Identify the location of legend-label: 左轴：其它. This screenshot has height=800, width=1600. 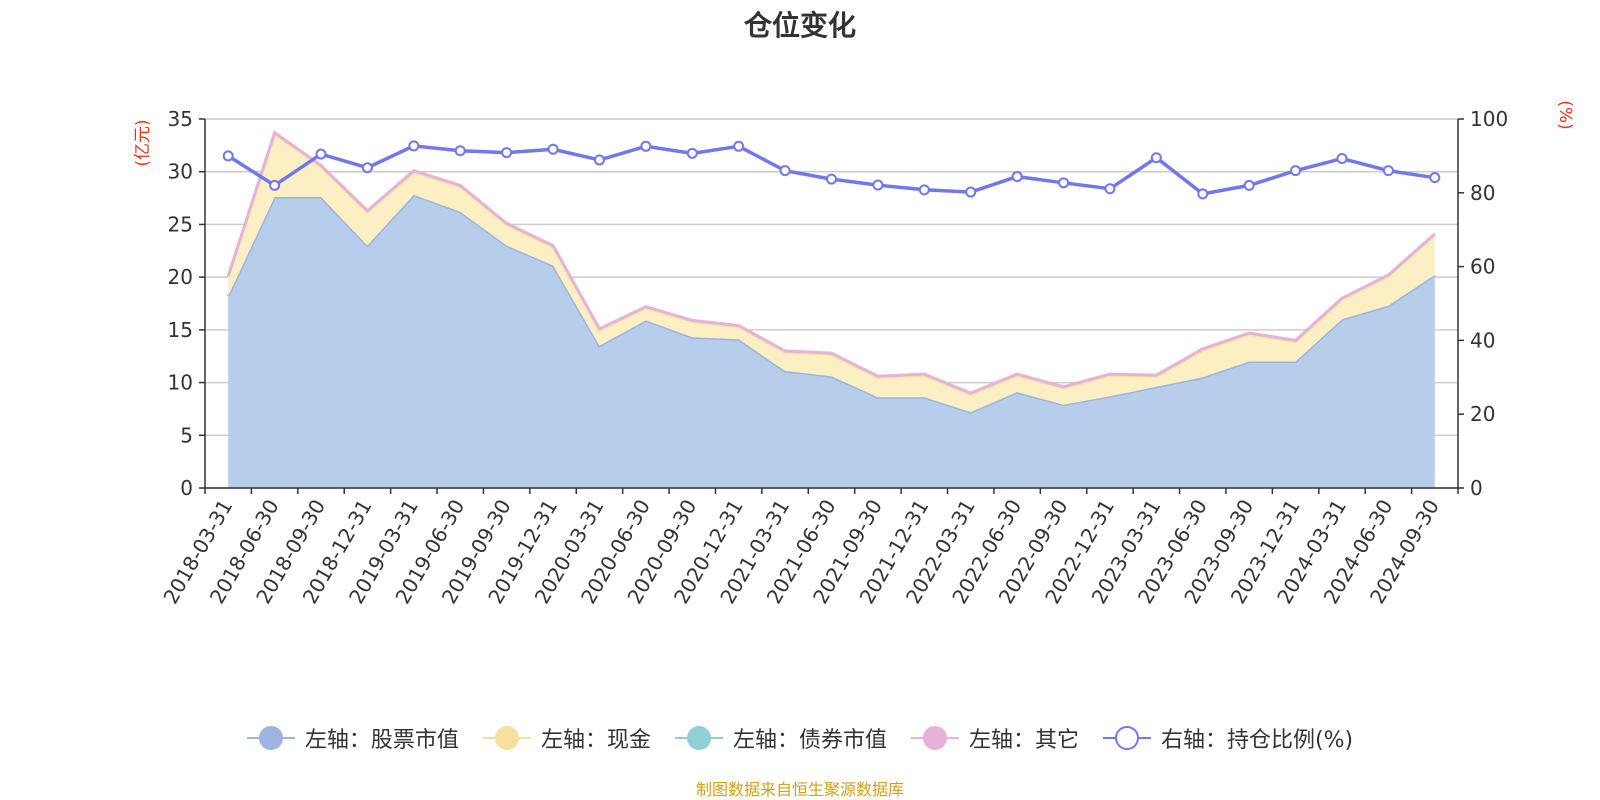
(1023, 740).